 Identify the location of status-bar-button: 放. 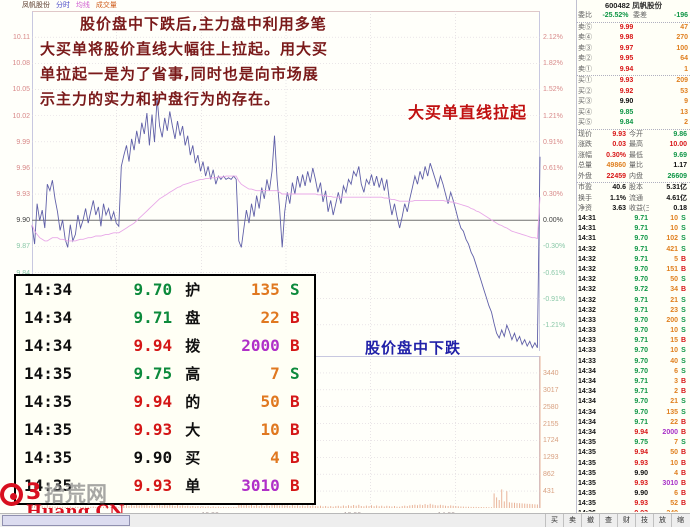
(662, 520).